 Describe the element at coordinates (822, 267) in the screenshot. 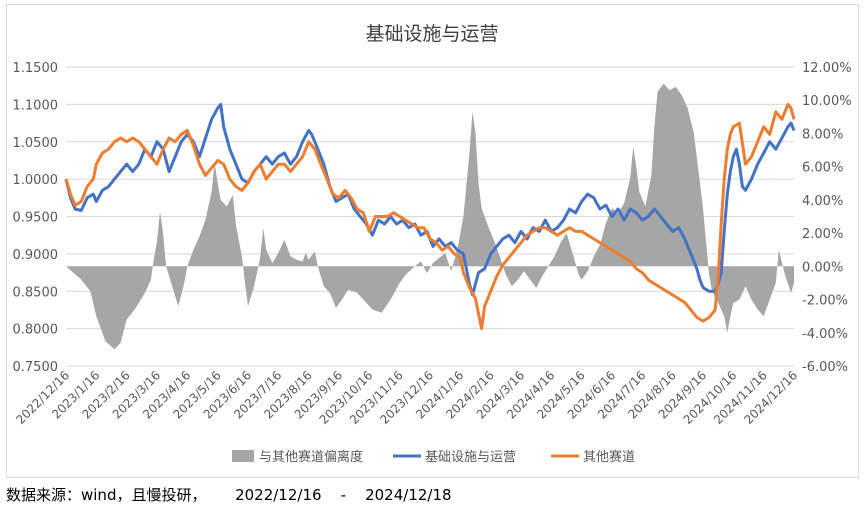

I see `right-tick-label: 0.00%` at that location.